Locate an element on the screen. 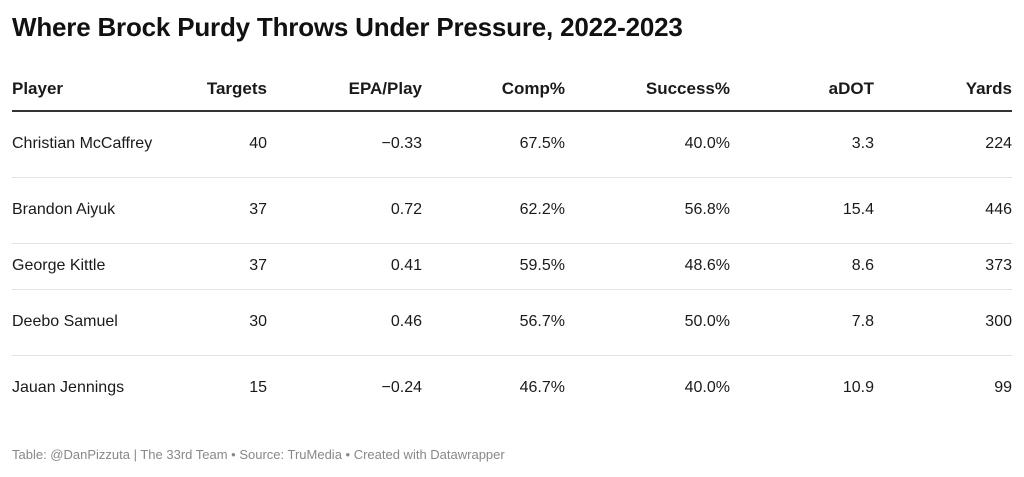 Image resolution: width=1024 pixels, height=477 pixels. cell-epa-play: −0.33 is located at coordinates (344, 144).